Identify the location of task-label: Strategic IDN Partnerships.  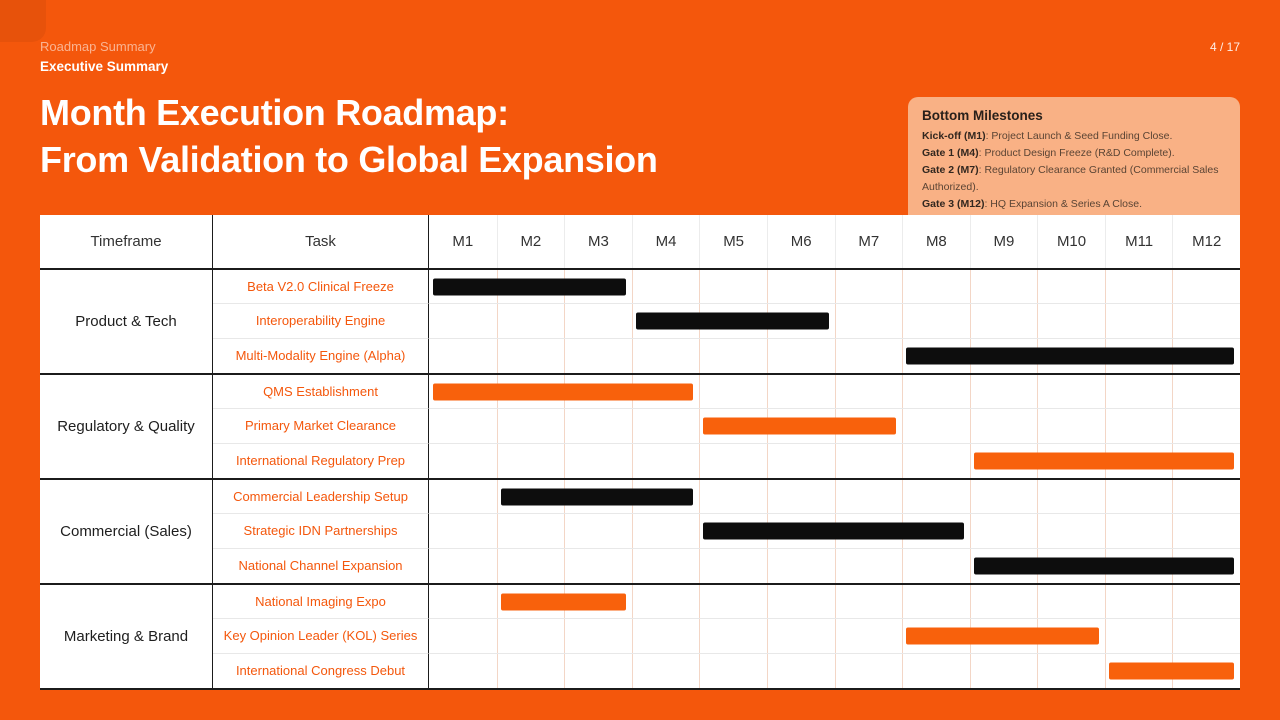
(321, 531).